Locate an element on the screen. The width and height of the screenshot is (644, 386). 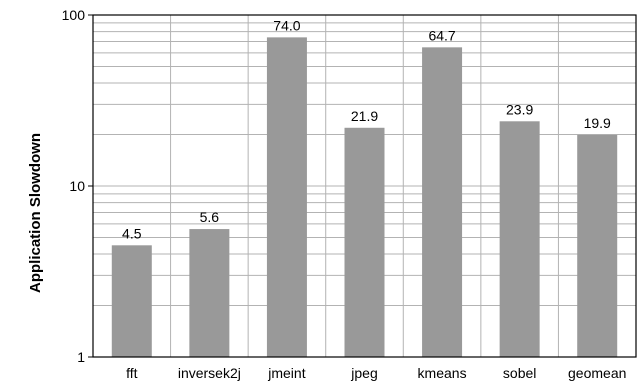
value-label-geomean: 19.9 is located at coordinates (597, 123).